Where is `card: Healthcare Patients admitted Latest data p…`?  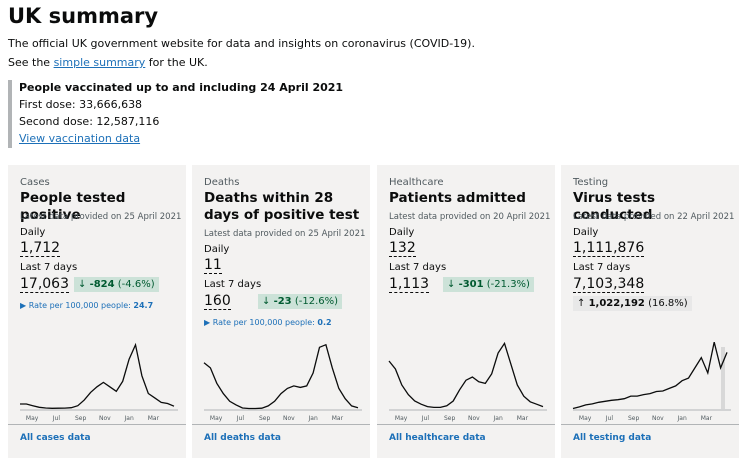
card: Healthcare Patients admitted Latest data p… is located at coordinates (466, 311).